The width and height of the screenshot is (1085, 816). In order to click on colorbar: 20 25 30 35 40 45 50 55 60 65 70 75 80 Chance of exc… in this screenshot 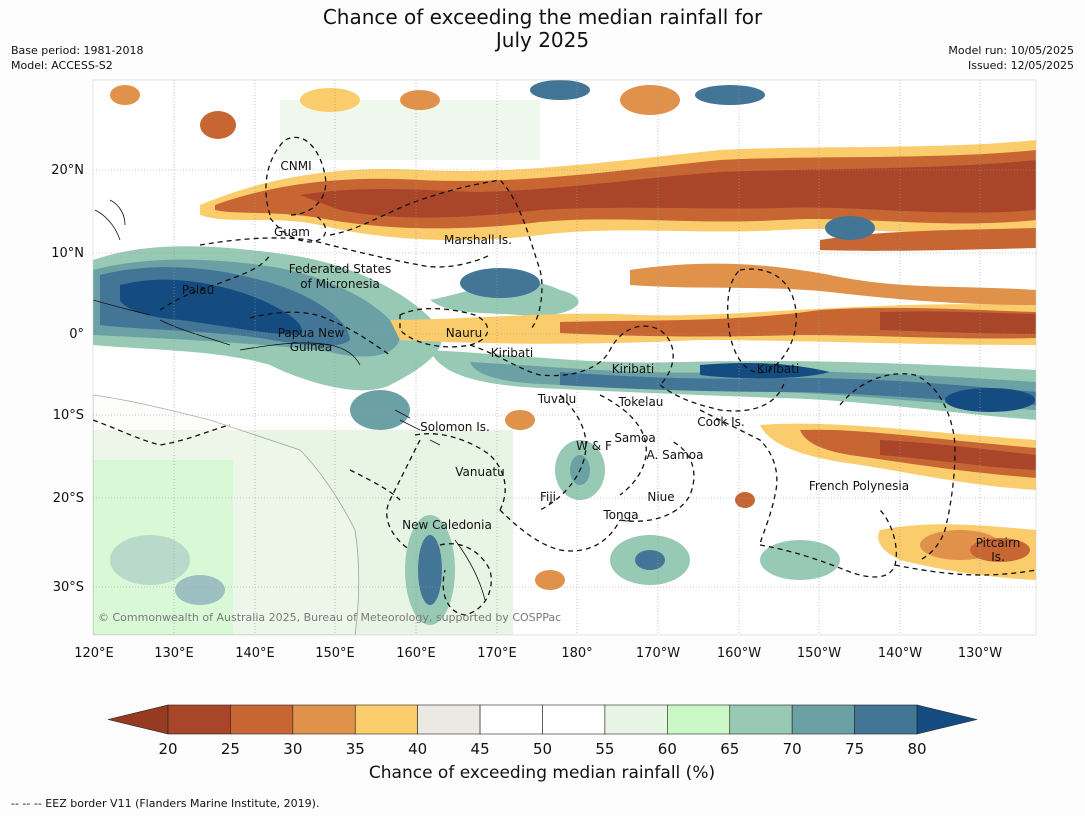, I will do `click(542, 743)`.